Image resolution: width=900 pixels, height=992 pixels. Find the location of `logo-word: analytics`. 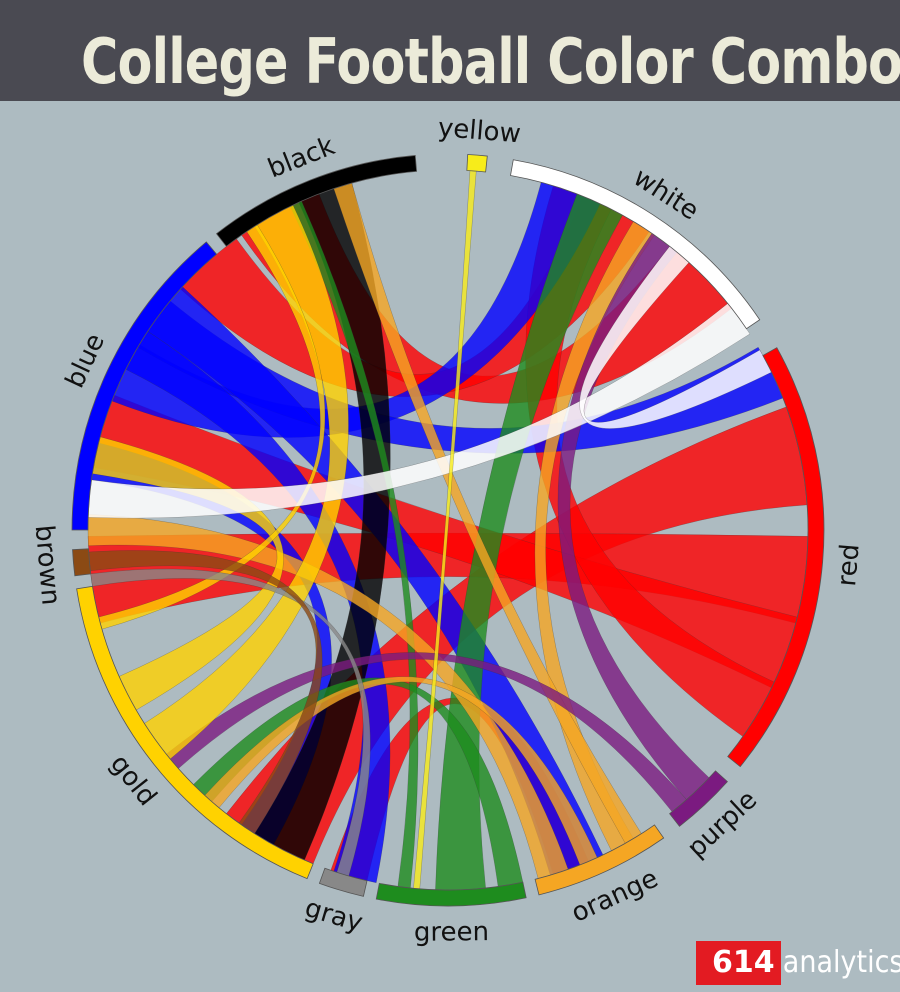

logo-word: analytics is located at coordinates (840, 963).